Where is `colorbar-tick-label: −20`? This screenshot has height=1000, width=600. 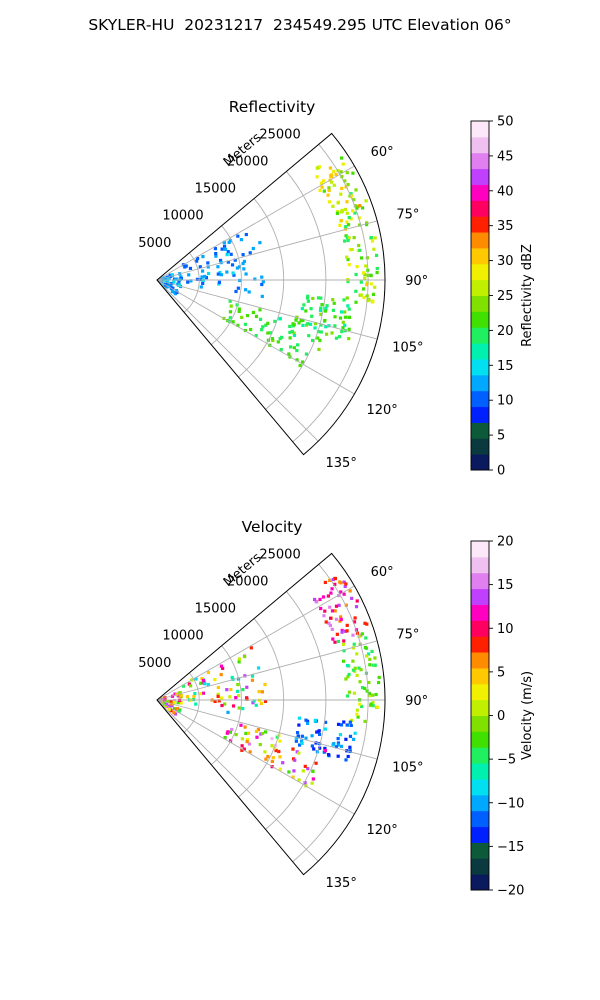
colorbar-tick-label: −20 is located at coordinates (510, 891).